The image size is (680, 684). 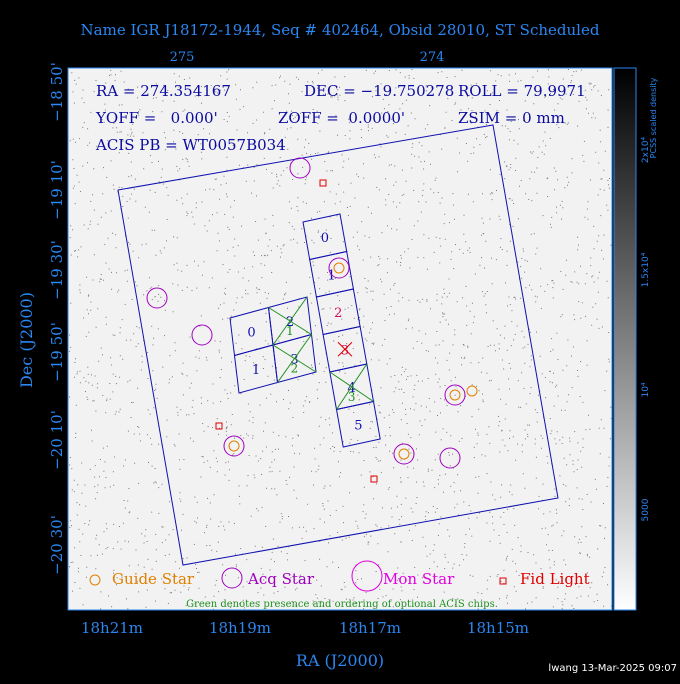 I want to click on optional-chip-label: 3, so click(x=352, y=397).